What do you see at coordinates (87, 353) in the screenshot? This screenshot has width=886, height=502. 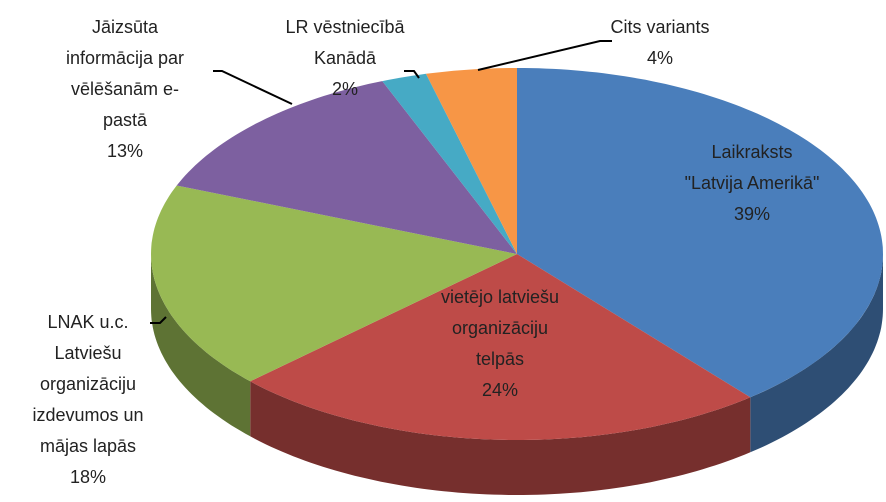 I see `label-line: Latviešu` at bounding box center [87, 353].